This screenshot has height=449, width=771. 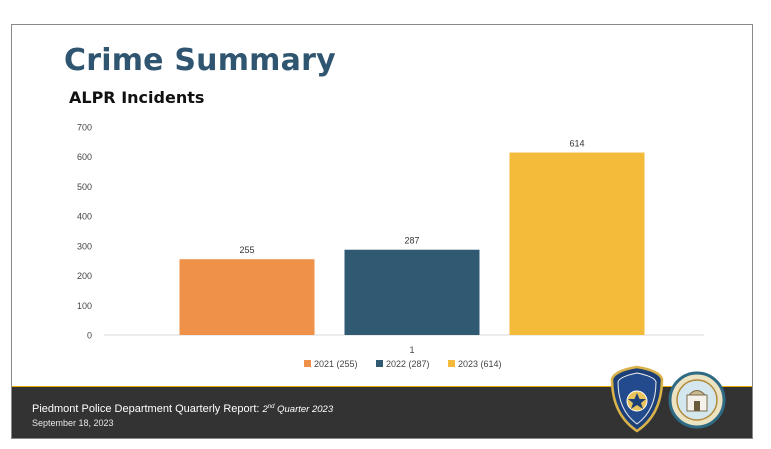 What do you see at coordinates (480, 364) in the screenshot?
I see `legend-label: 2023 (614)` at bounding box center [480, 364].